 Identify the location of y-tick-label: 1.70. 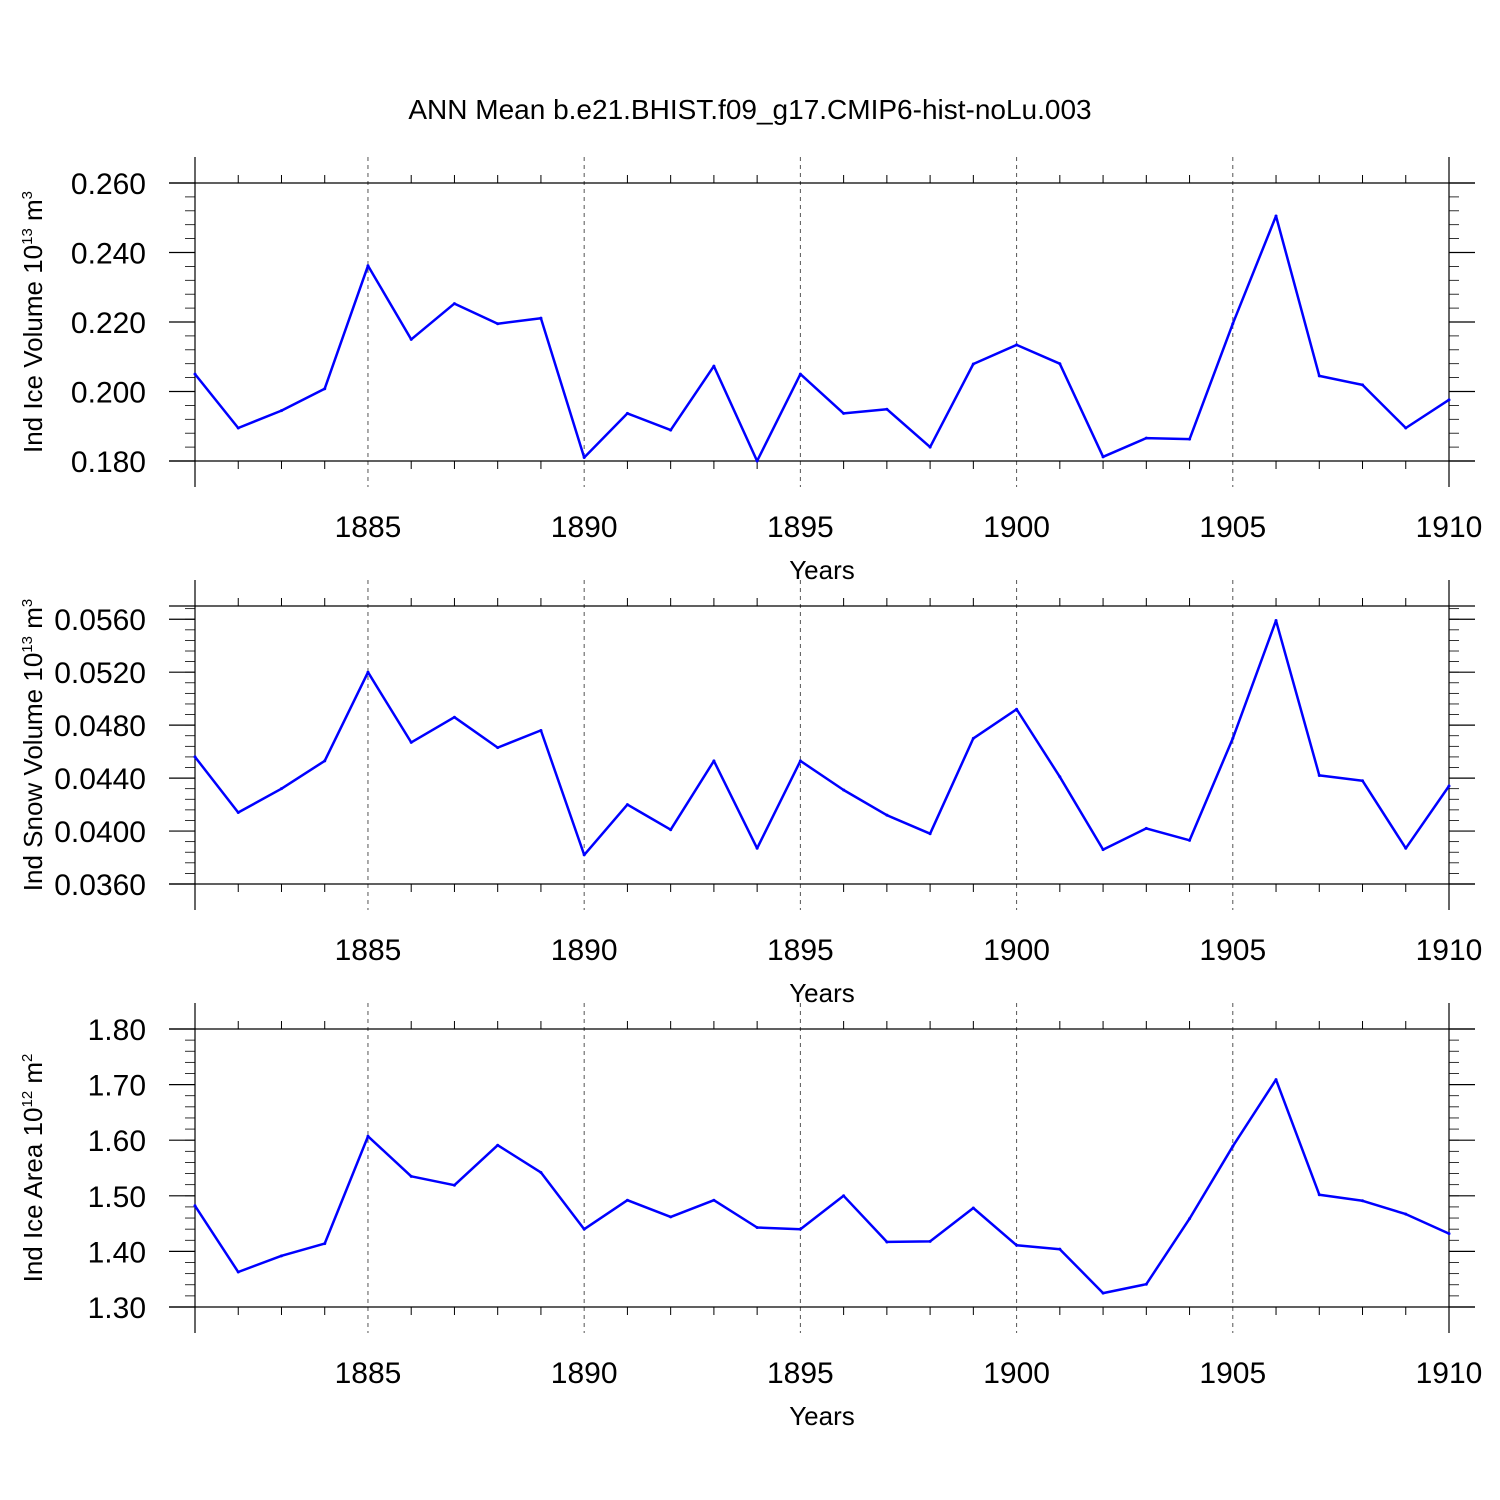
(117, 1086).